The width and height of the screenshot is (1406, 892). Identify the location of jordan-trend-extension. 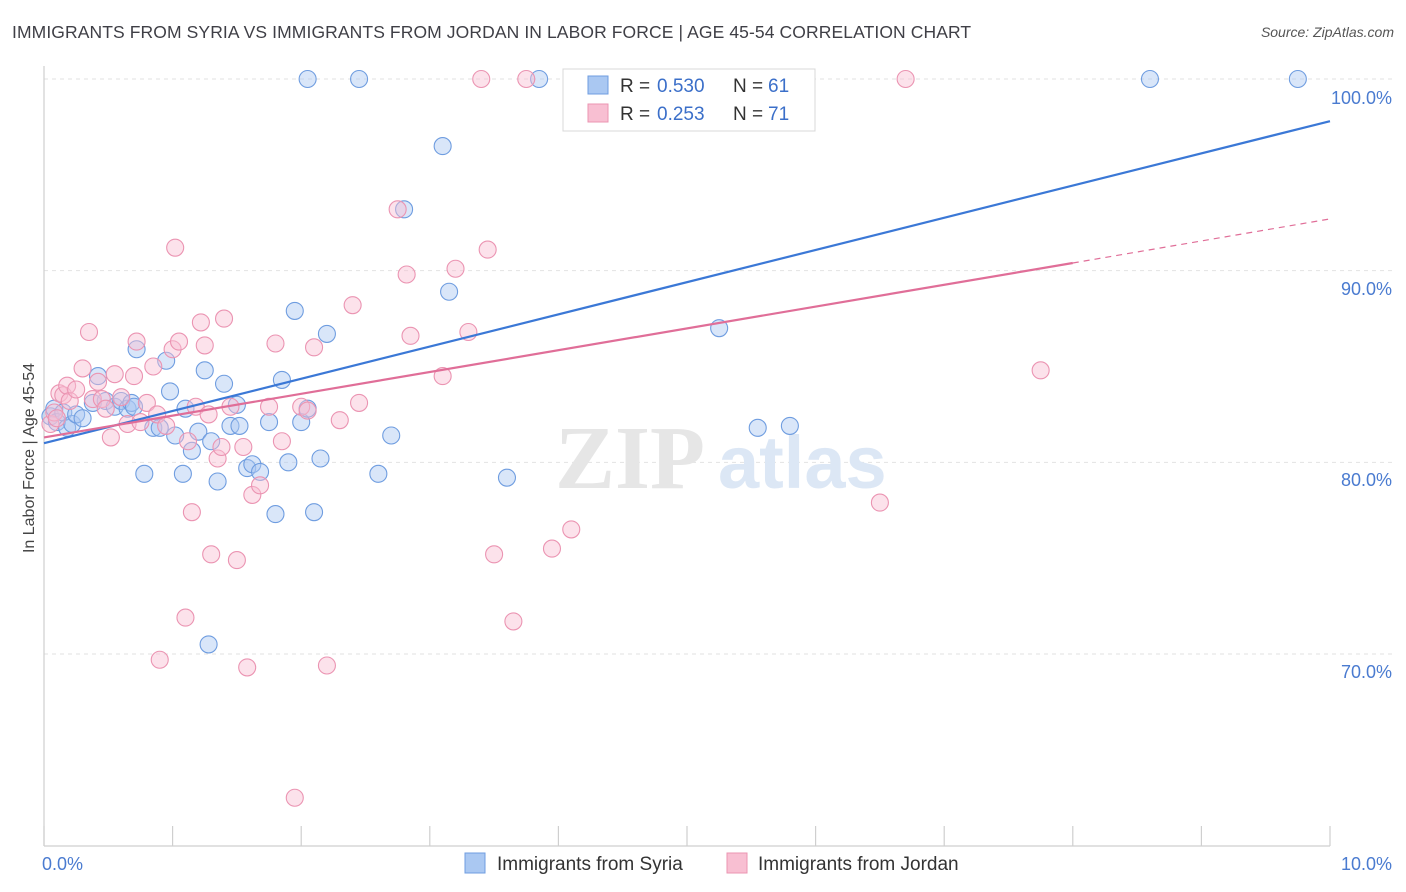
(1201, 241).